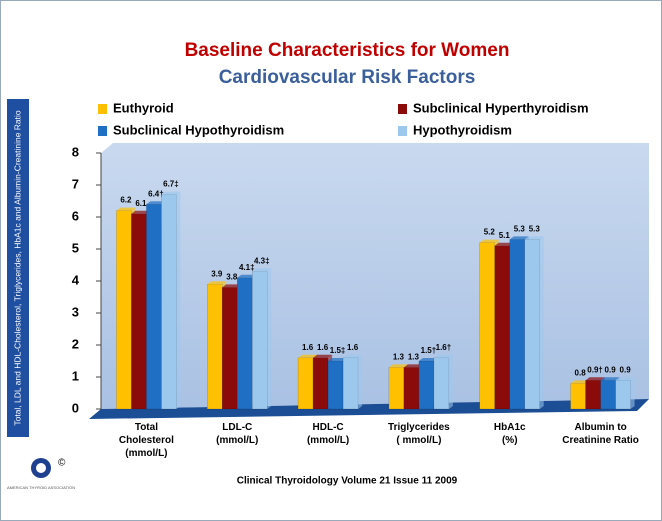 This screenshot has width=662, height=521. What do you see at coordinates (626, 369) in the screenshot?
I see `value-label: 0.9` at bounding box center [626, 369].